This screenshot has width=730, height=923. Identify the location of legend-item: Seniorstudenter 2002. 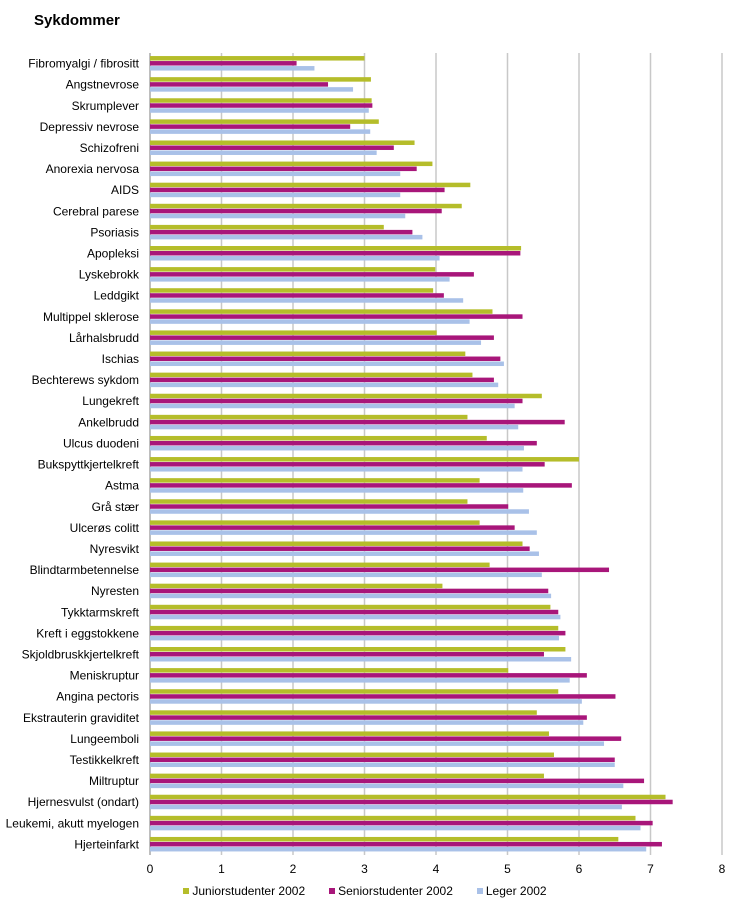
(391, 891).